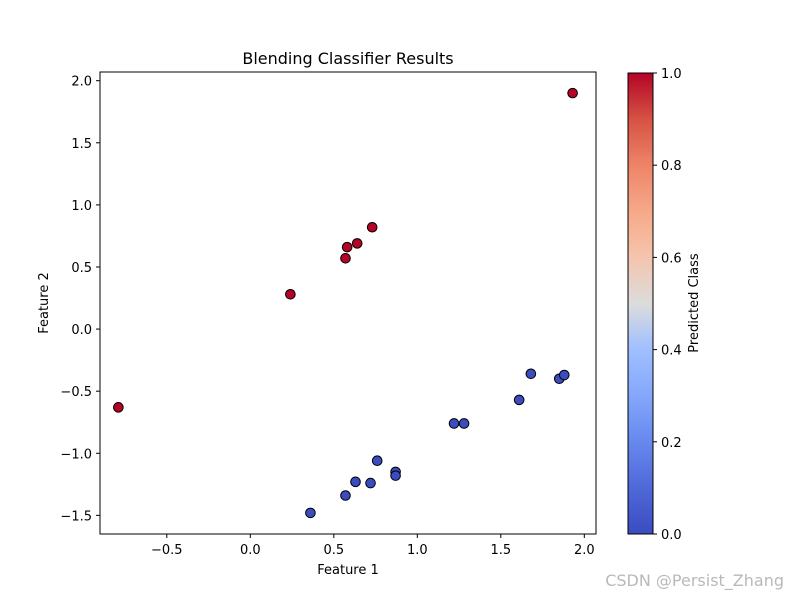 This screenshot has width=800, height=600. What do you see at coordinates (81, 82) in the screenshot?
I see `y-tick-label: 2.0` at bounding box center [81, 82].